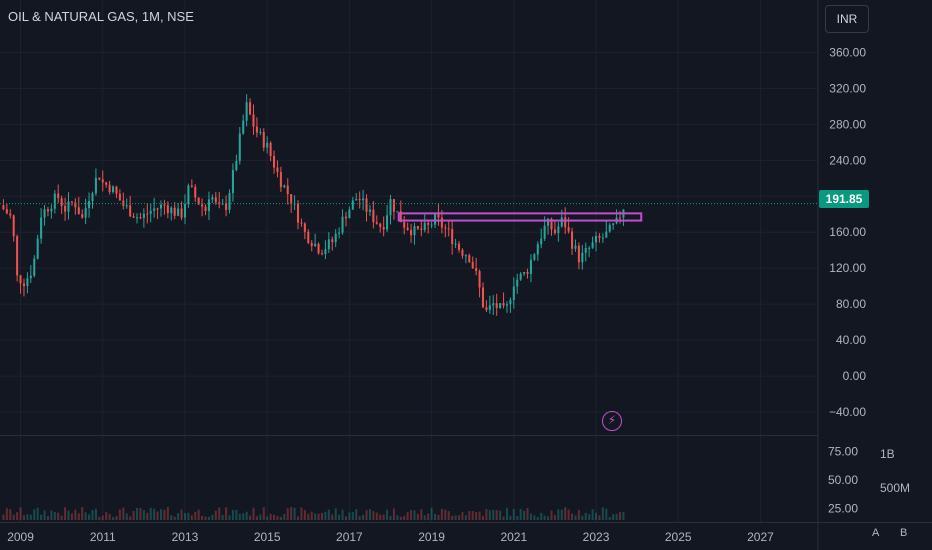  Describe the element at coordinates (847, 19) in the screenshot. I see `currency-button: INR` at that location.